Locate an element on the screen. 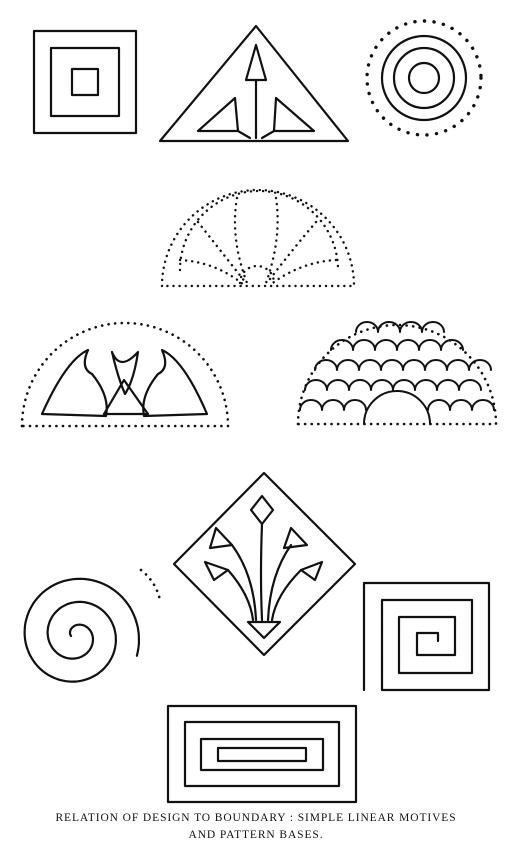 This screenshot has height=849, width=512. concentric-circles-dotted-motif is located at coordinates (424, 78).